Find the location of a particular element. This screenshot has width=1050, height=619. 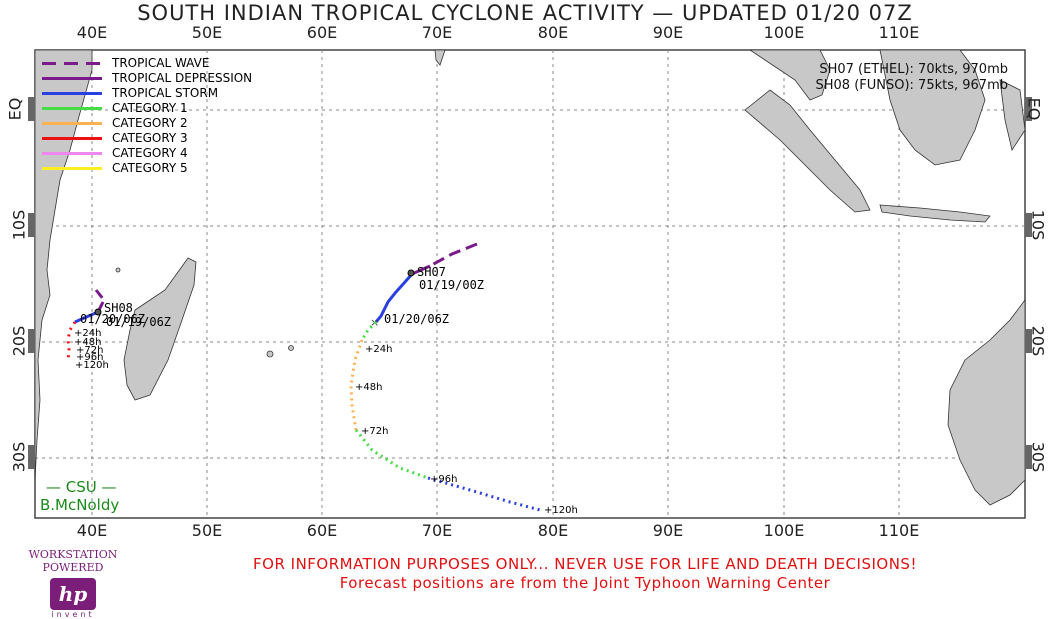

legend-label-tropical-storm: TROPICAL STORM is located at coordinates (165, 93).